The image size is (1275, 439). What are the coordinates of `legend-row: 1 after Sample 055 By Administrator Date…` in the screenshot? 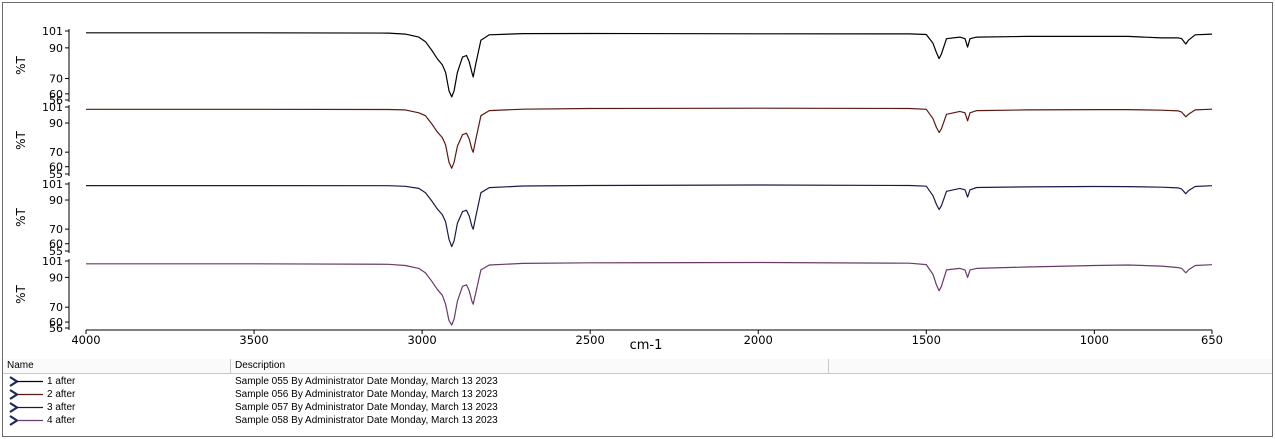 It's located at (637, 381).